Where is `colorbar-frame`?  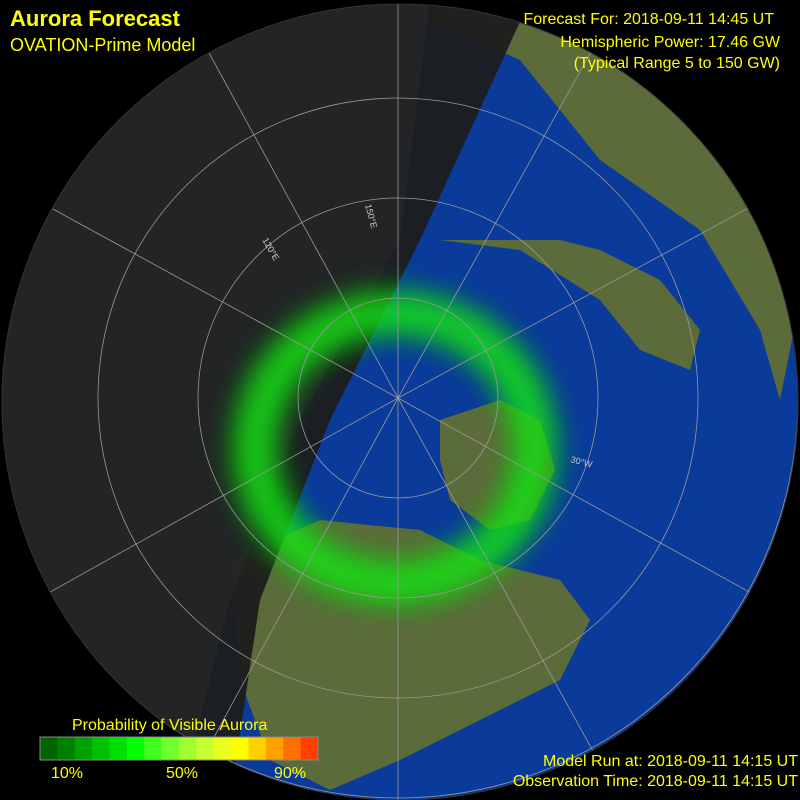
colorbar-frame is located at coordinates (179, 748).